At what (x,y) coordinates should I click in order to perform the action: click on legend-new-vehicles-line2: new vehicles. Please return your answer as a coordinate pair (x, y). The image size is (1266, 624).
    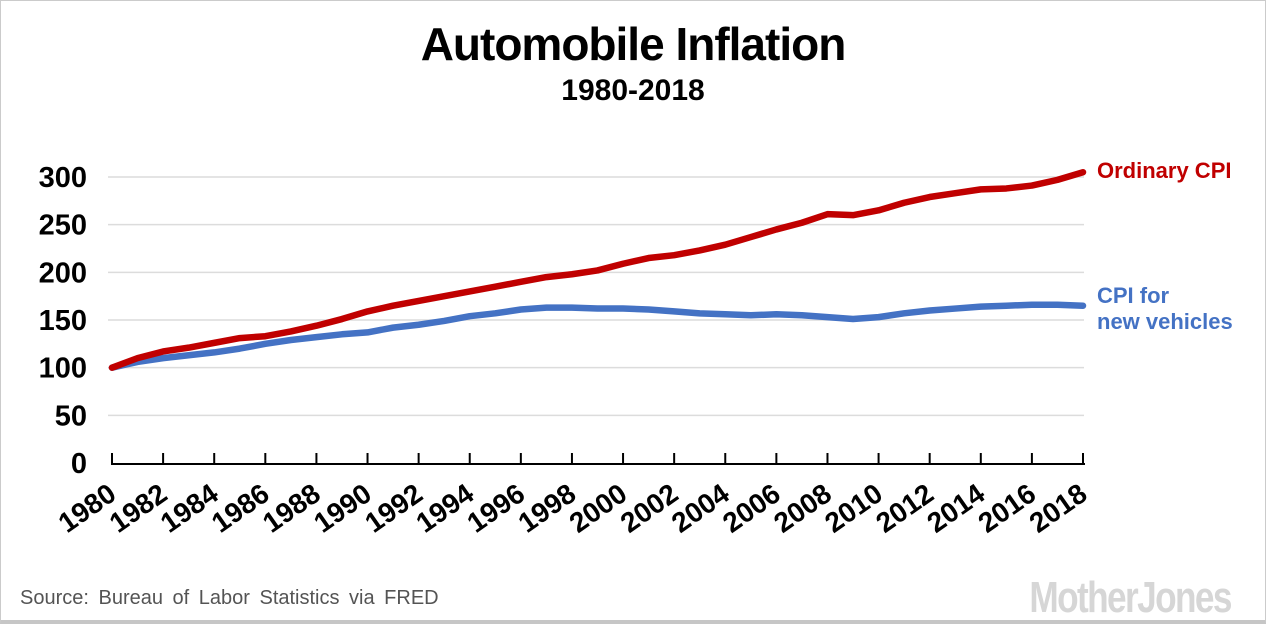
    Looking at the image, I should click on (1165, 321).